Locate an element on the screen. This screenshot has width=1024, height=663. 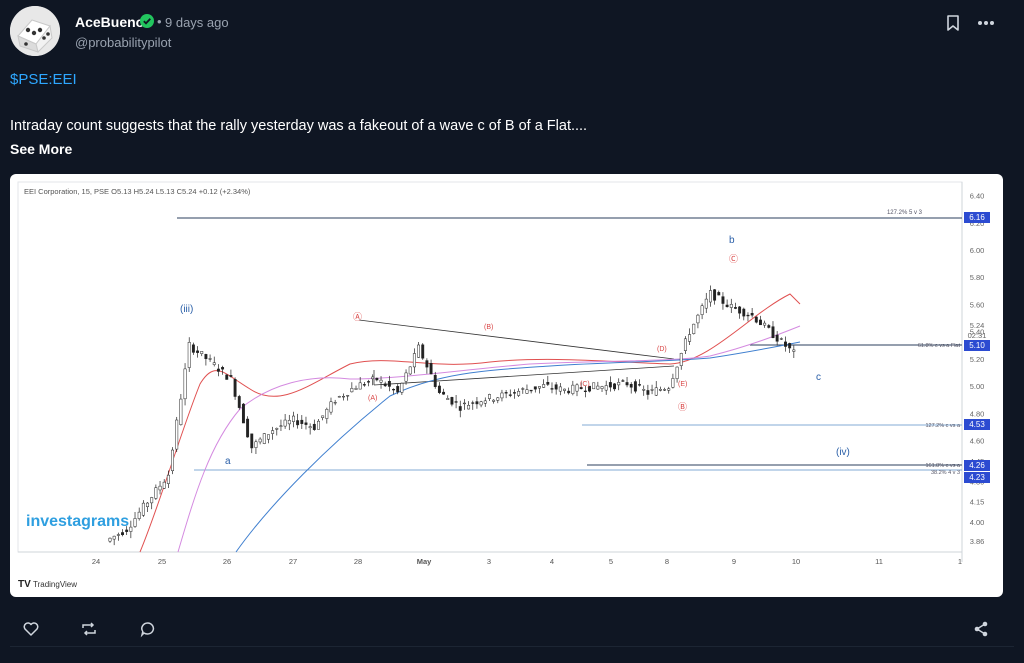
divider is located at coordinates (512, 646).